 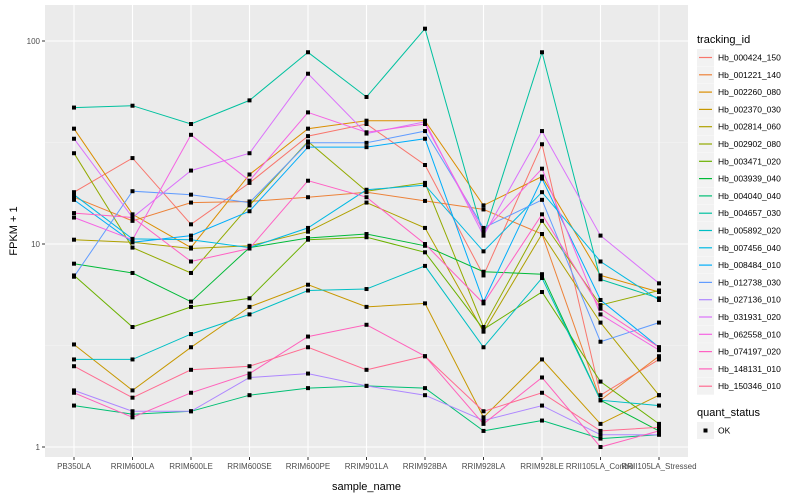 What do you see at coordinates (367, 466) in the screenshot?
I see `x-tick-label: RRIM901LA` at bounding box center [367, 466].